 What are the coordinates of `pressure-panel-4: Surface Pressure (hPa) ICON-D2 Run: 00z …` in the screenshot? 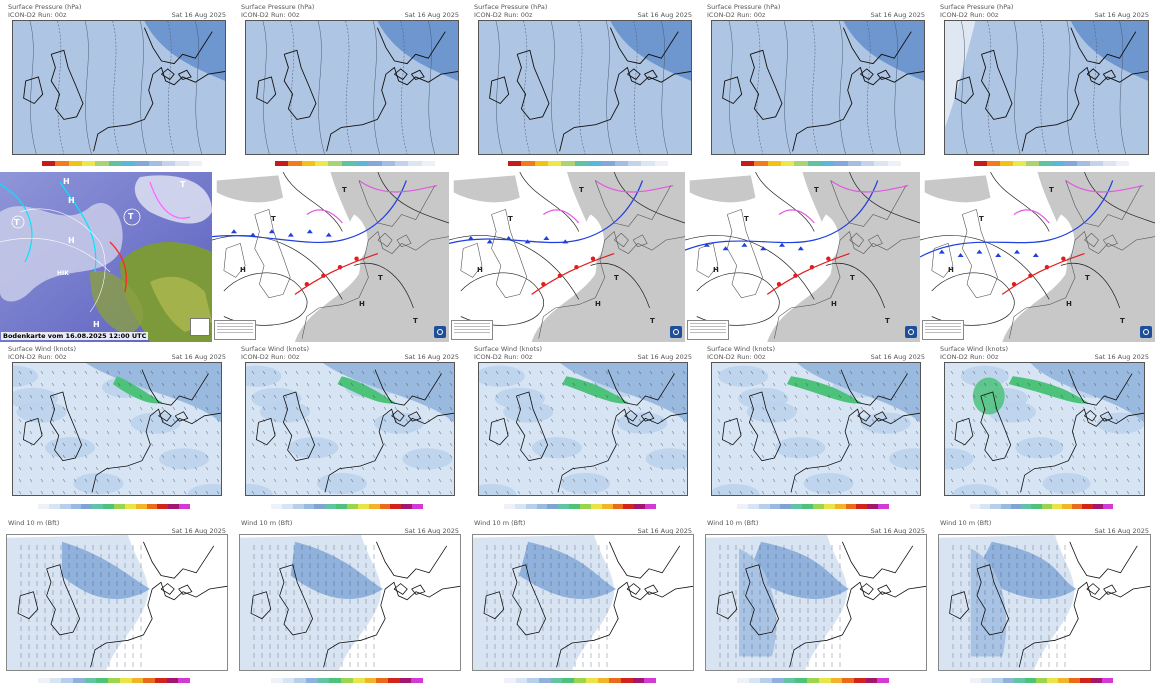 It's located at (815, 86).